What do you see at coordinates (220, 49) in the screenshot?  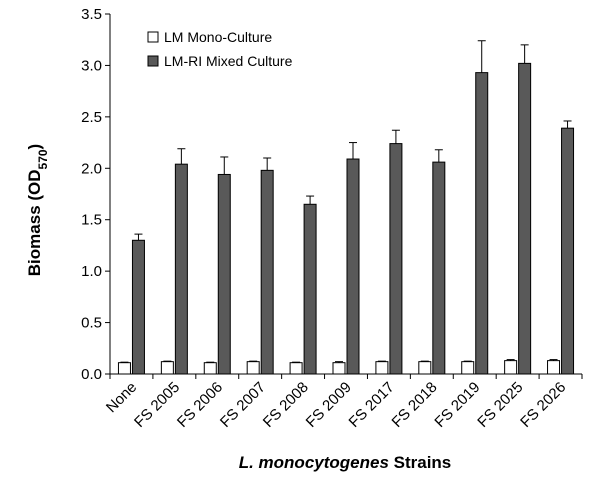 I see `legend: LM Mono-Culture LM-RI Mixed Culture` at bounding box center [220, 49].